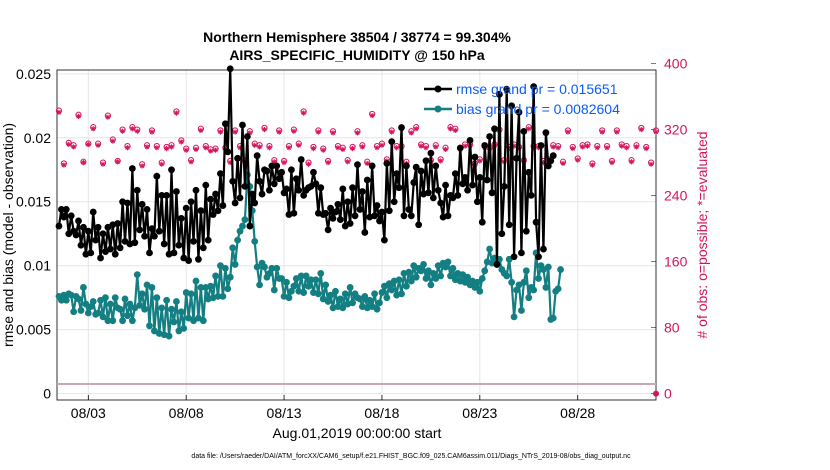 This screenshot has width=830, height=470. Describe the element at coordinates (37, 266) in the screenshot. I see `y-tick-label: 0.01` at that location.